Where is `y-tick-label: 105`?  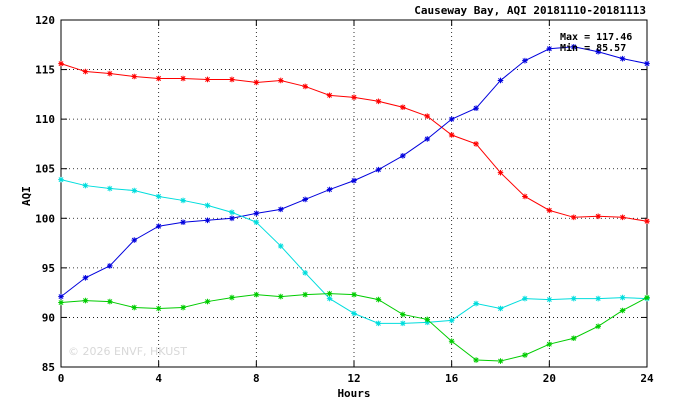
y-tick-label: 105 is located at coordinates (45, 169).